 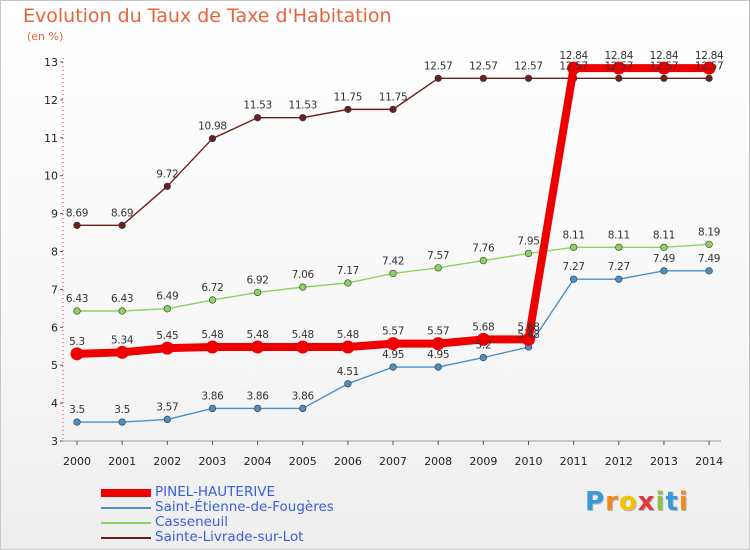 I want to click on y-tick-label: 4, so click(x=54, y=403).